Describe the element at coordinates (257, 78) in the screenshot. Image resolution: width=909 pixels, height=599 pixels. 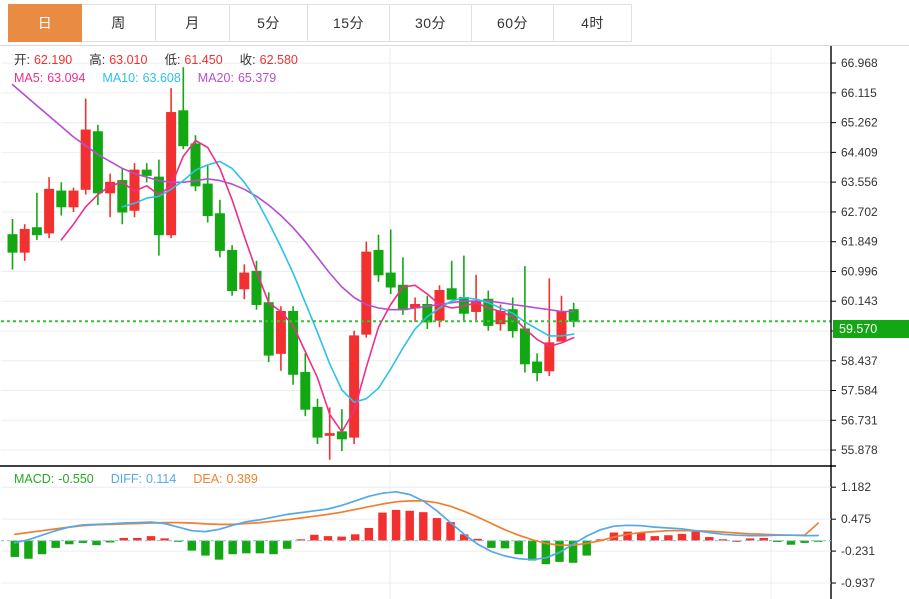
I see `ma20-value: 65.379` at that location.